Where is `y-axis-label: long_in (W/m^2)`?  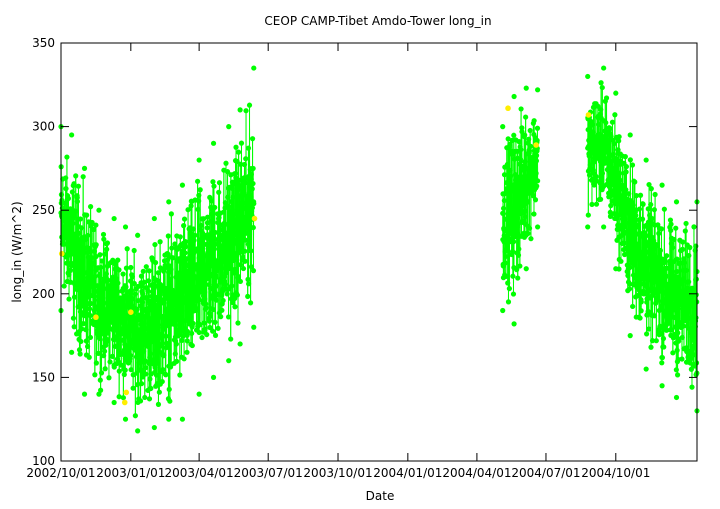 y-axis-label: long_in (W/m^2) is located at coordinates (17, 251).